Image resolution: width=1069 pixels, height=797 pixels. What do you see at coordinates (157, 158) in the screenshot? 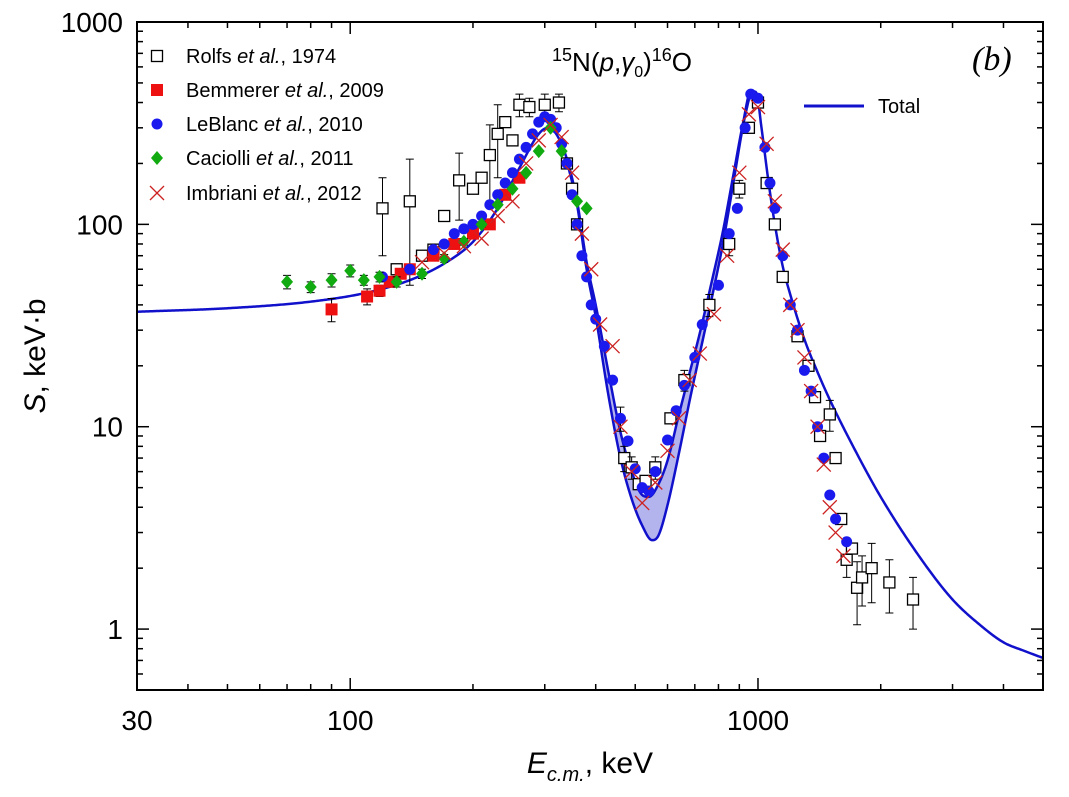
I see `legend-marker-caciolli` at bounding box center [157, 158].